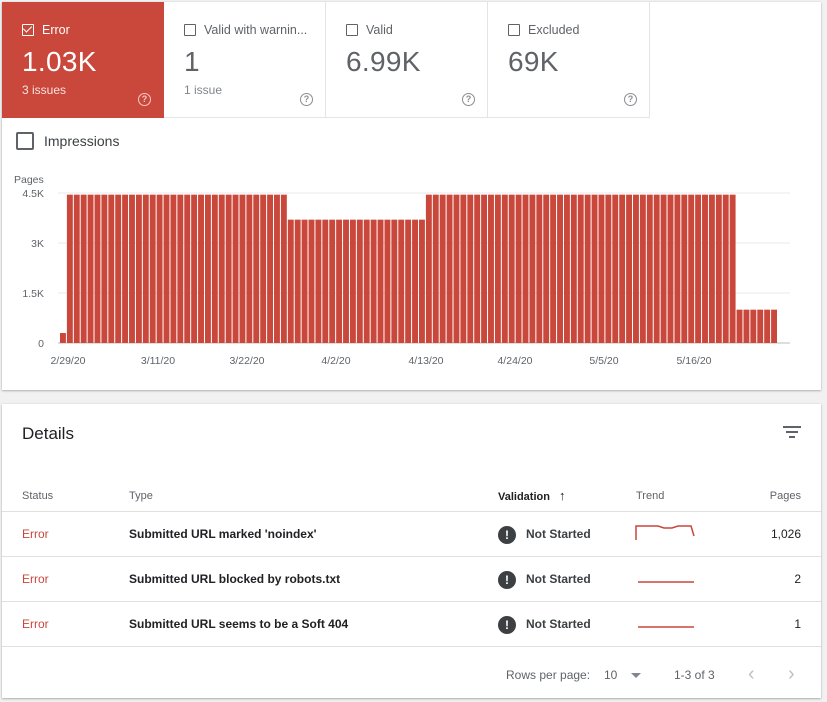 This screenshot has height=702, width=827. I want to click on chart-ytick-label: 4.5K, so click(33, 194).